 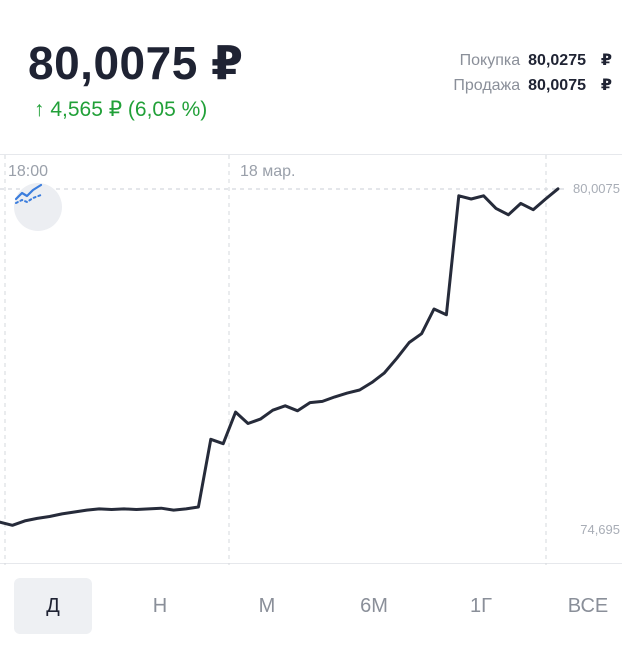 What do you see at coordinates (28, 193) in the screenshot?
I see `chart-indicator-icon` at bounding box center [28, 193].